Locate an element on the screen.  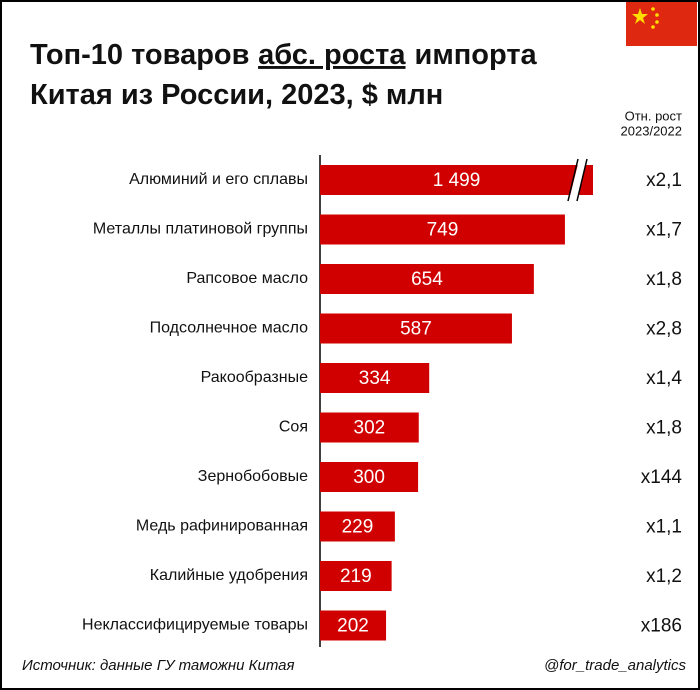
title-segment: Китая из России, 2023, $ млн is located at coordinates (236, 95).